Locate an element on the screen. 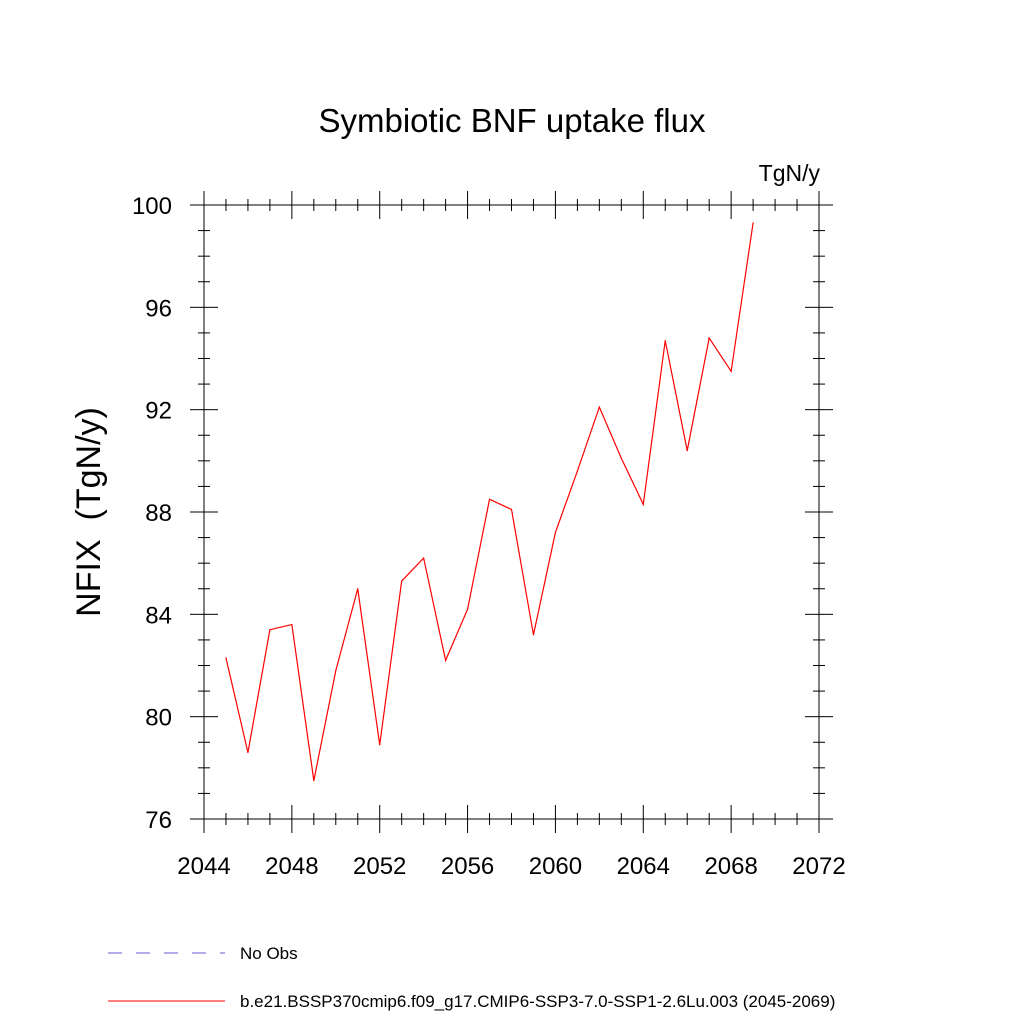 The height and width of the screenshot is (1024, 1024). y-tick-label: 96 is located at coordinates (158, 308).